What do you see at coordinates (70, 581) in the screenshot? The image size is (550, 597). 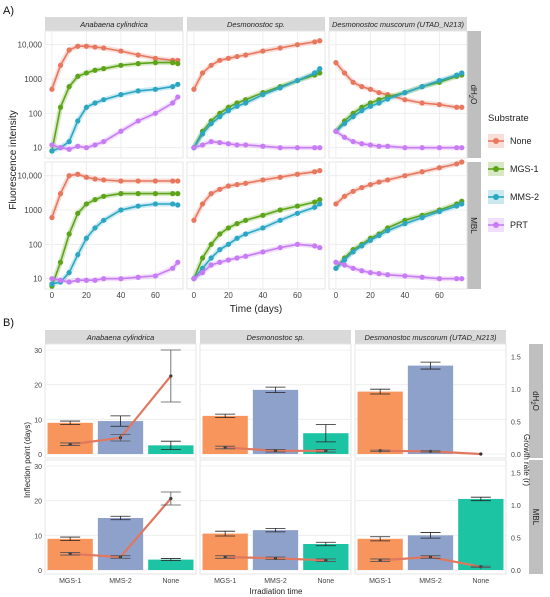 I see `x-tick-label: MGS-1` at bounding box center [70, 581].